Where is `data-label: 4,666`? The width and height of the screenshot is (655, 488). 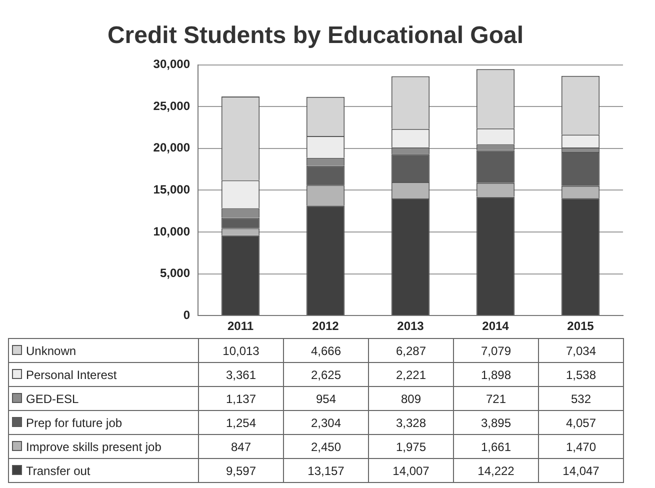 data-label: 4,666 is located at coordinates (326, 350).